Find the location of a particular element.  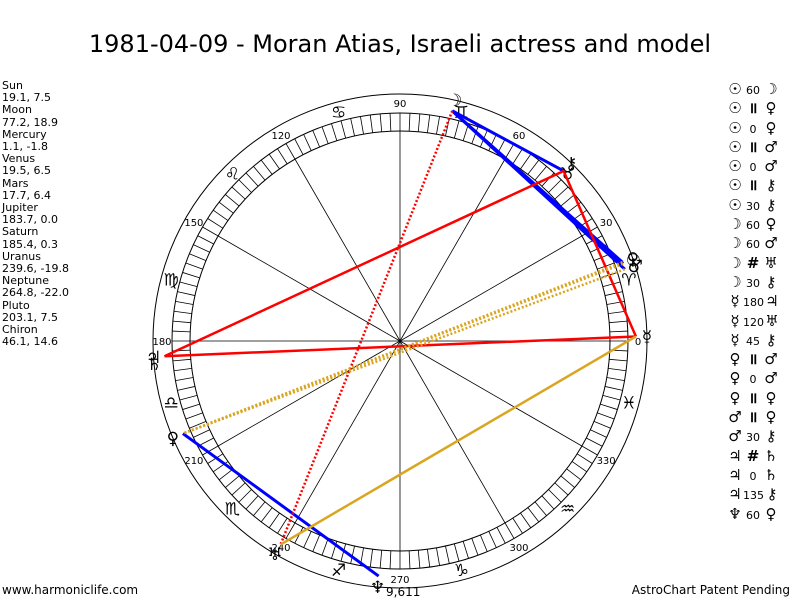

degree-label: 0 is located at coordinates (638, 342).